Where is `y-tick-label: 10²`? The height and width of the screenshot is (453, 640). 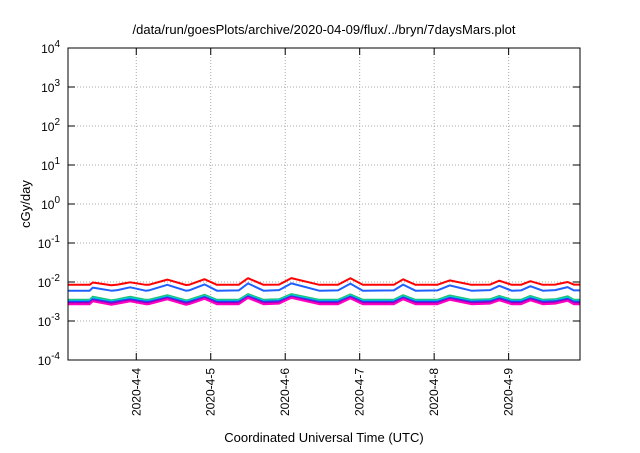
y-tick-label: 10² is located at coordinates (50, 125).